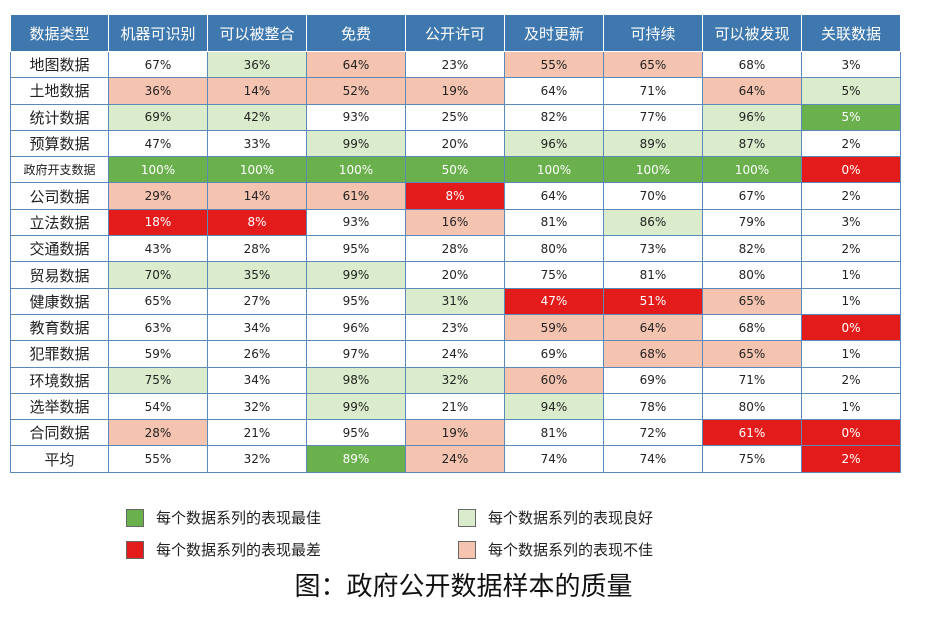 The width and height of the screenshot is (927, 617). I want to click on legend-best: 每个数据系列的表现最佳, so click(223, 517).